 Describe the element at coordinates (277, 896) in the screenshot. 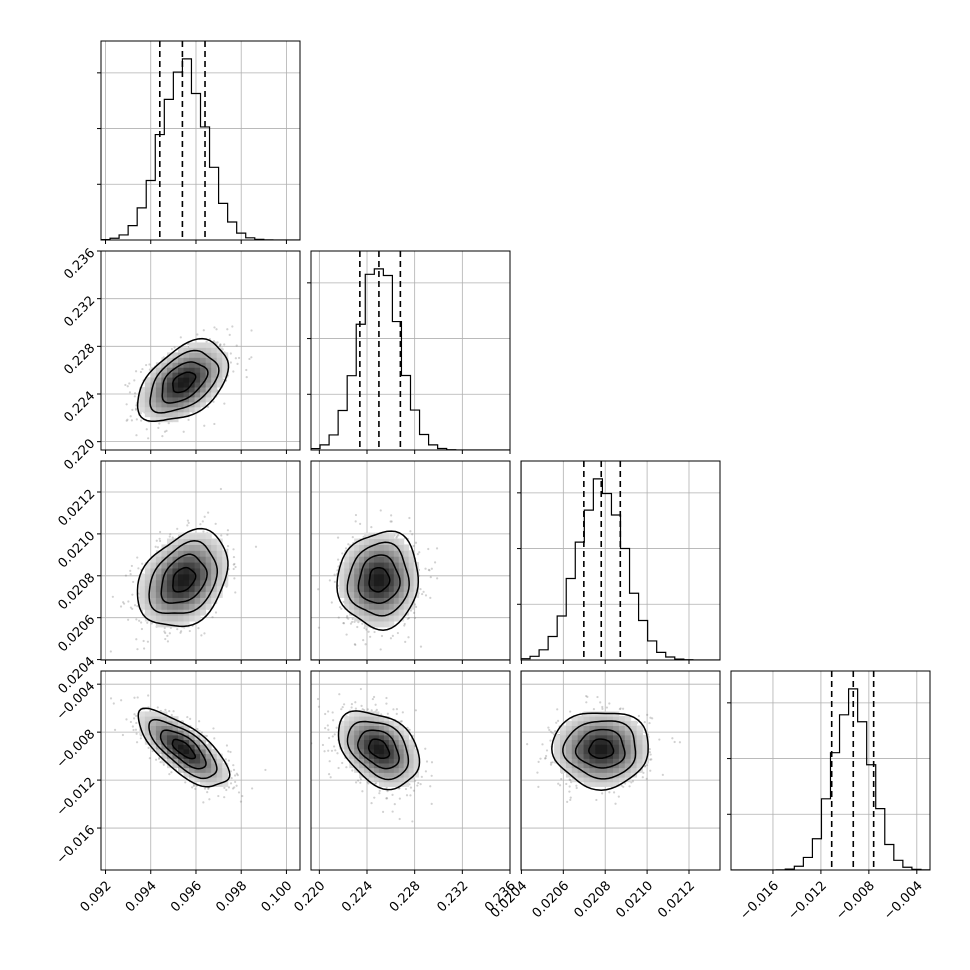

I see `x-tick-label: 0.100` at that location.